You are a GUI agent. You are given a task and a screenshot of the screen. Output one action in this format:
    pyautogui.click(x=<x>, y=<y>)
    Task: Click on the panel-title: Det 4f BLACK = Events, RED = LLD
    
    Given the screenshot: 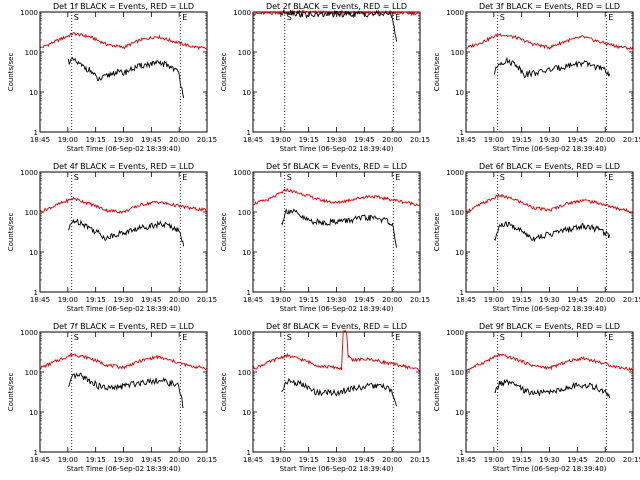 What is the action you would take?
    pyautogui.click(x=123, y=166)
    